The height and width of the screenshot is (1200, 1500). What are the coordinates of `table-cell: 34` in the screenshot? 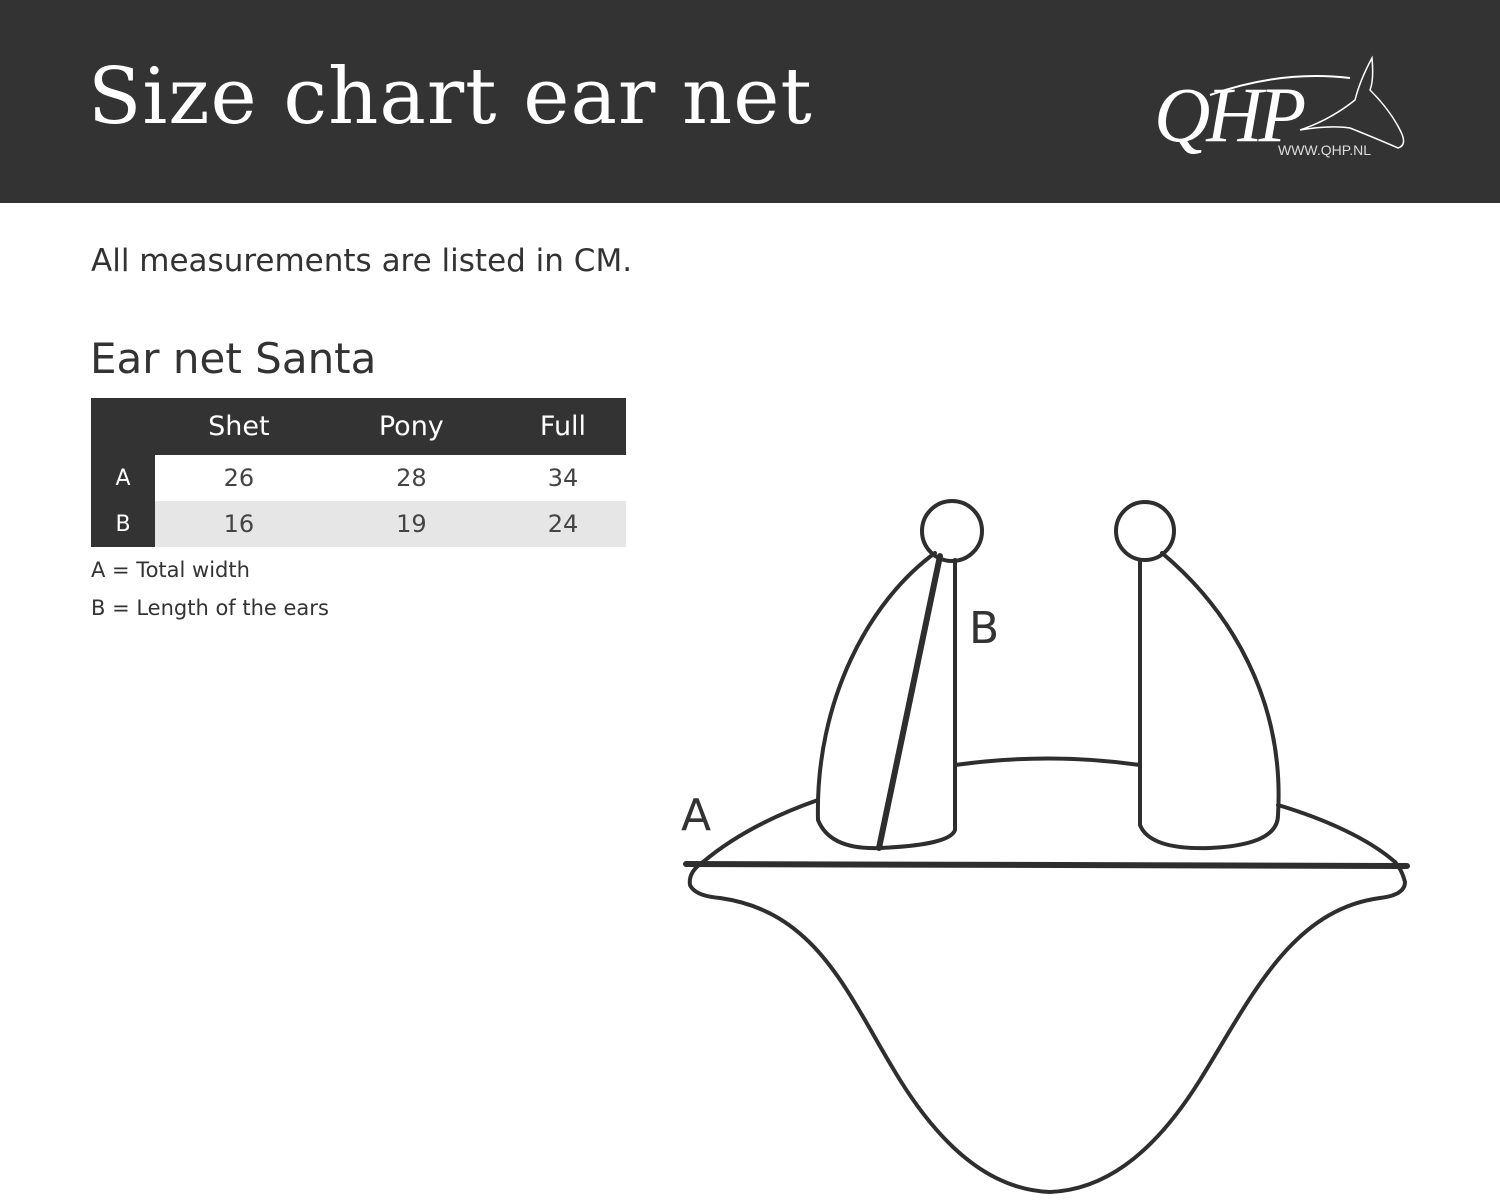 It's located at (563, 478).